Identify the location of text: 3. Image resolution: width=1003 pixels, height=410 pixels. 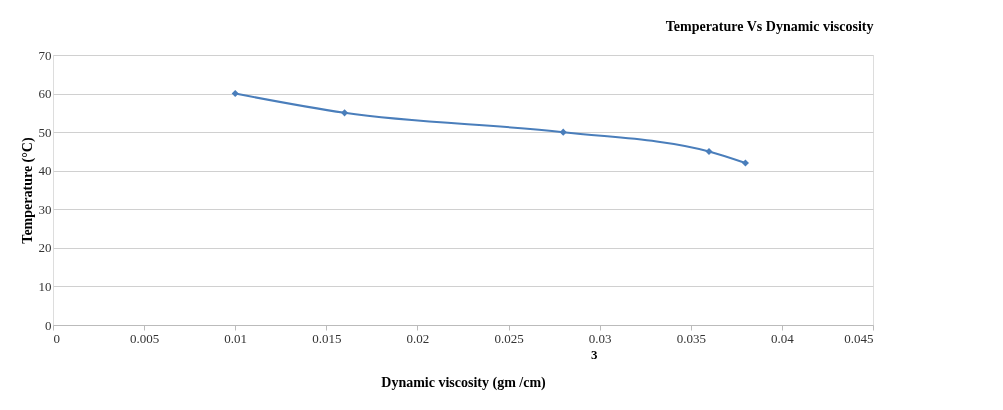
(594, 354).